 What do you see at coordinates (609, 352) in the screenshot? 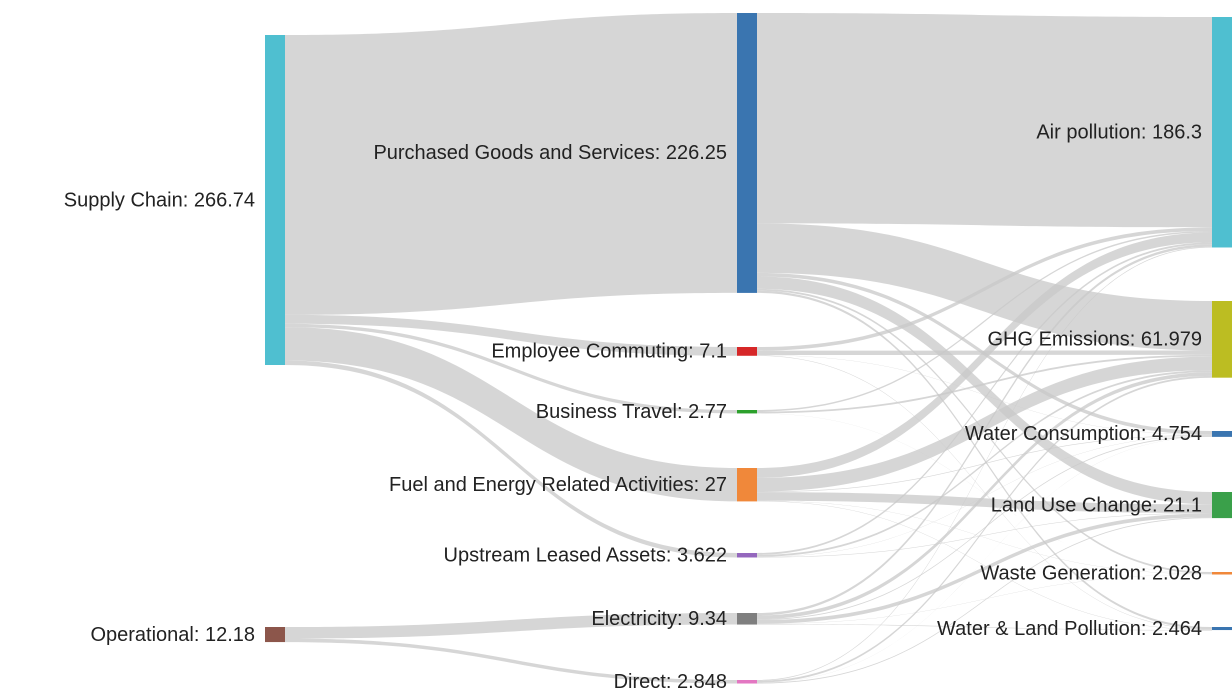
I see `node-label: Employee Commuting: 7.1` at bounding box center [609, 352].